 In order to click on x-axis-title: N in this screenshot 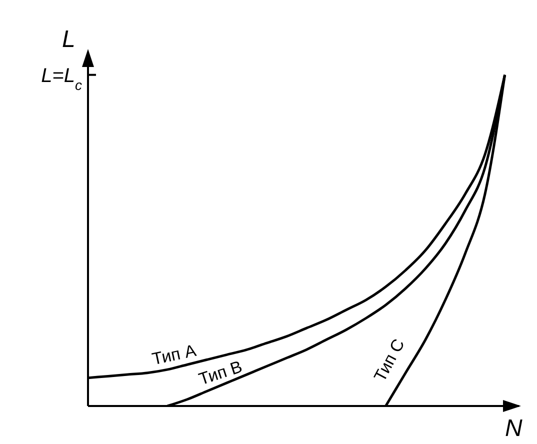, I will do `click(514, 428)`.